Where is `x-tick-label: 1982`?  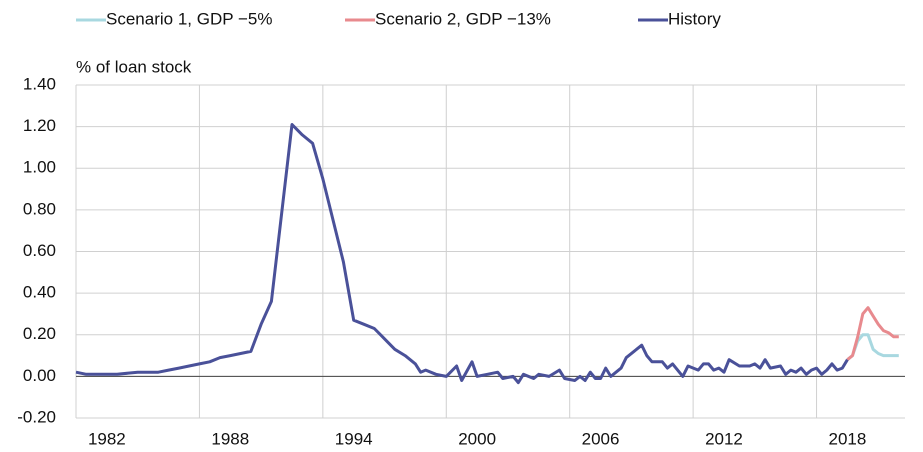 x-tick-label: 1982 is located at coordinates (107, 438).